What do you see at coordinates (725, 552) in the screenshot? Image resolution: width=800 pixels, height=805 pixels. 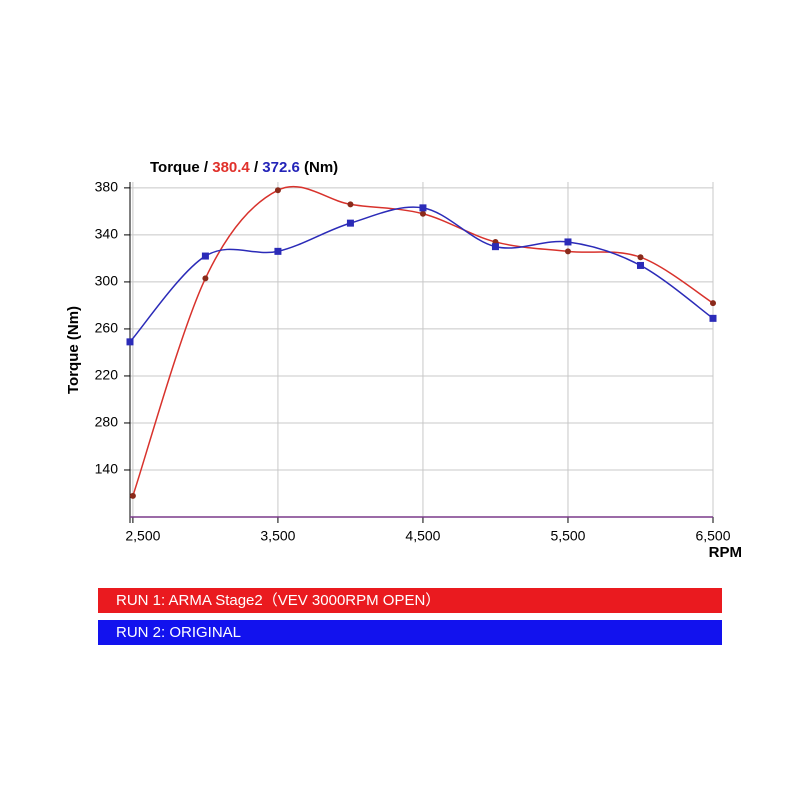 I see `x-axis-label: RPM` at bounding box center [725, 552].